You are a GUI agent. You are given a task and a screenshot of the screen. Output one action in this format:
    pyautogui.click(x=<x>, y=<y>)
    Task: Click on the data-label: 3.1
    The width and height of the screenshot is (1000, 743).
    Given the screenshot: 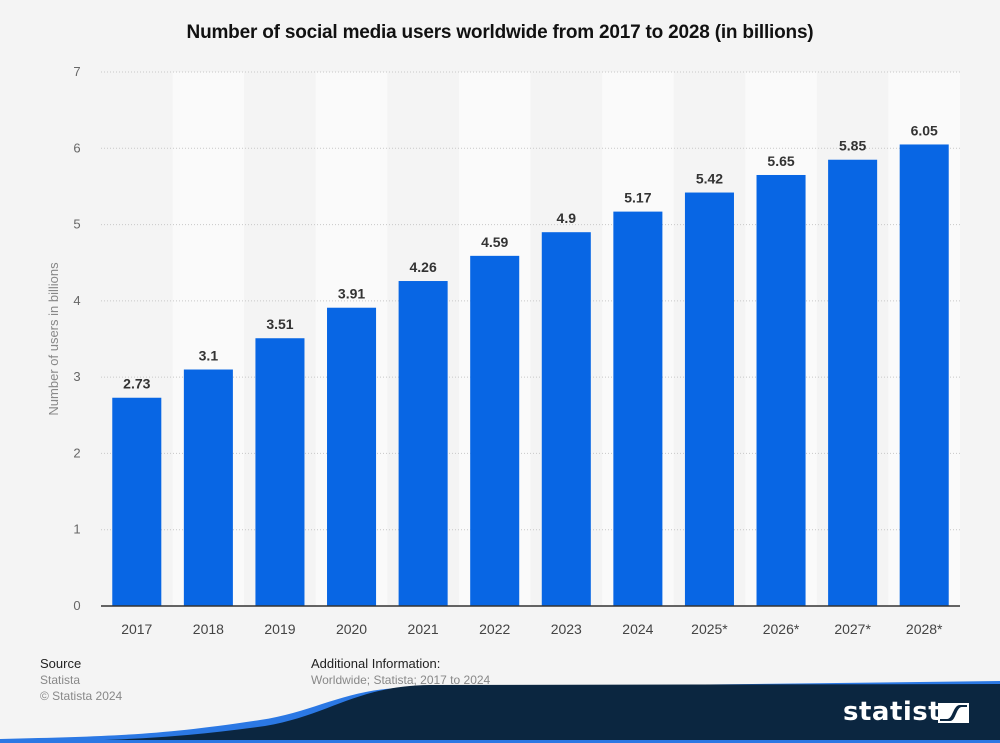 What is the action you would take?
    pyautogui.click(x=209, y=356)
    